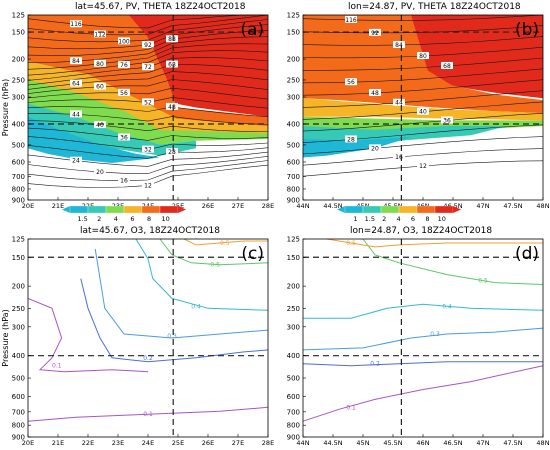  I want to click on panel-d-title: lon=24.87, O3, 18Z24OCT2018, so click(421, 231).